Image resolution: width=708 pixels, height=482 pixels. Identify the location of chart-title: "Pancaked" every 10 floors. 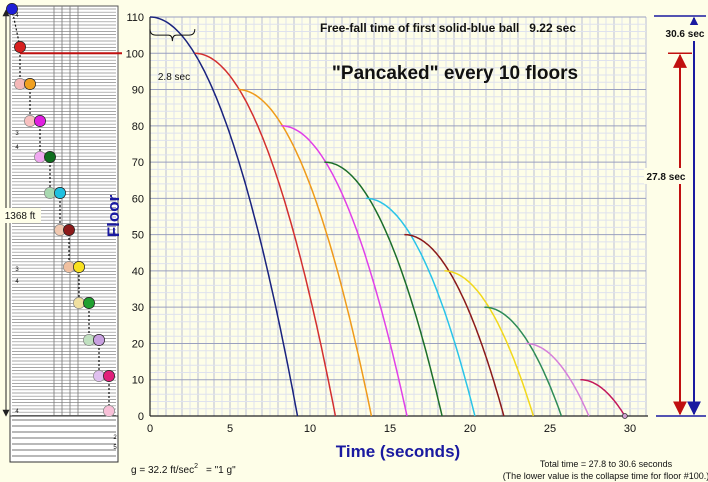
(455, 73).